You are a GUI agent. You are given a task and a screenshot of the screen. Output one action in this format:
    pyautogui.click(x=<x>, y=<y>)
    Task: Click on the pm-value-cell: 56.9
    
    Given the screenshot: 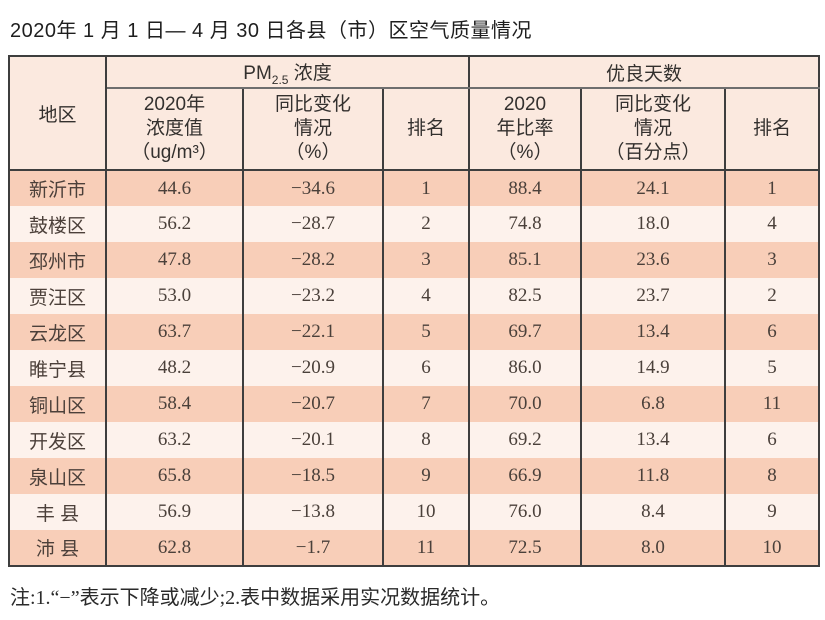 What is the action you would take?
    pyautogui.click(x=174, y=512)
    